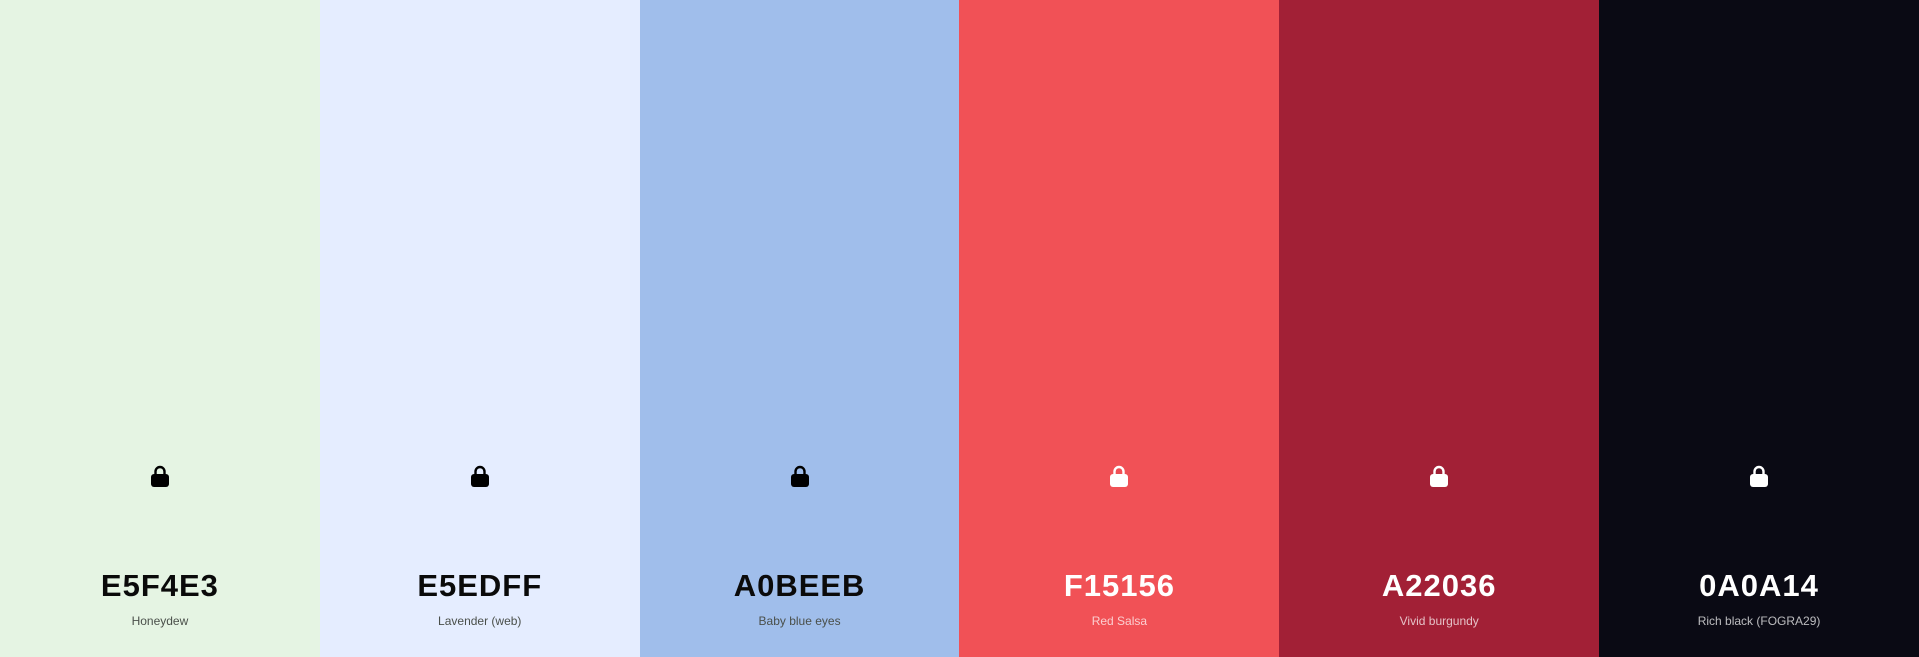  I want to click on swatch-hex-code: 0A0A14, so click(1759, 585).